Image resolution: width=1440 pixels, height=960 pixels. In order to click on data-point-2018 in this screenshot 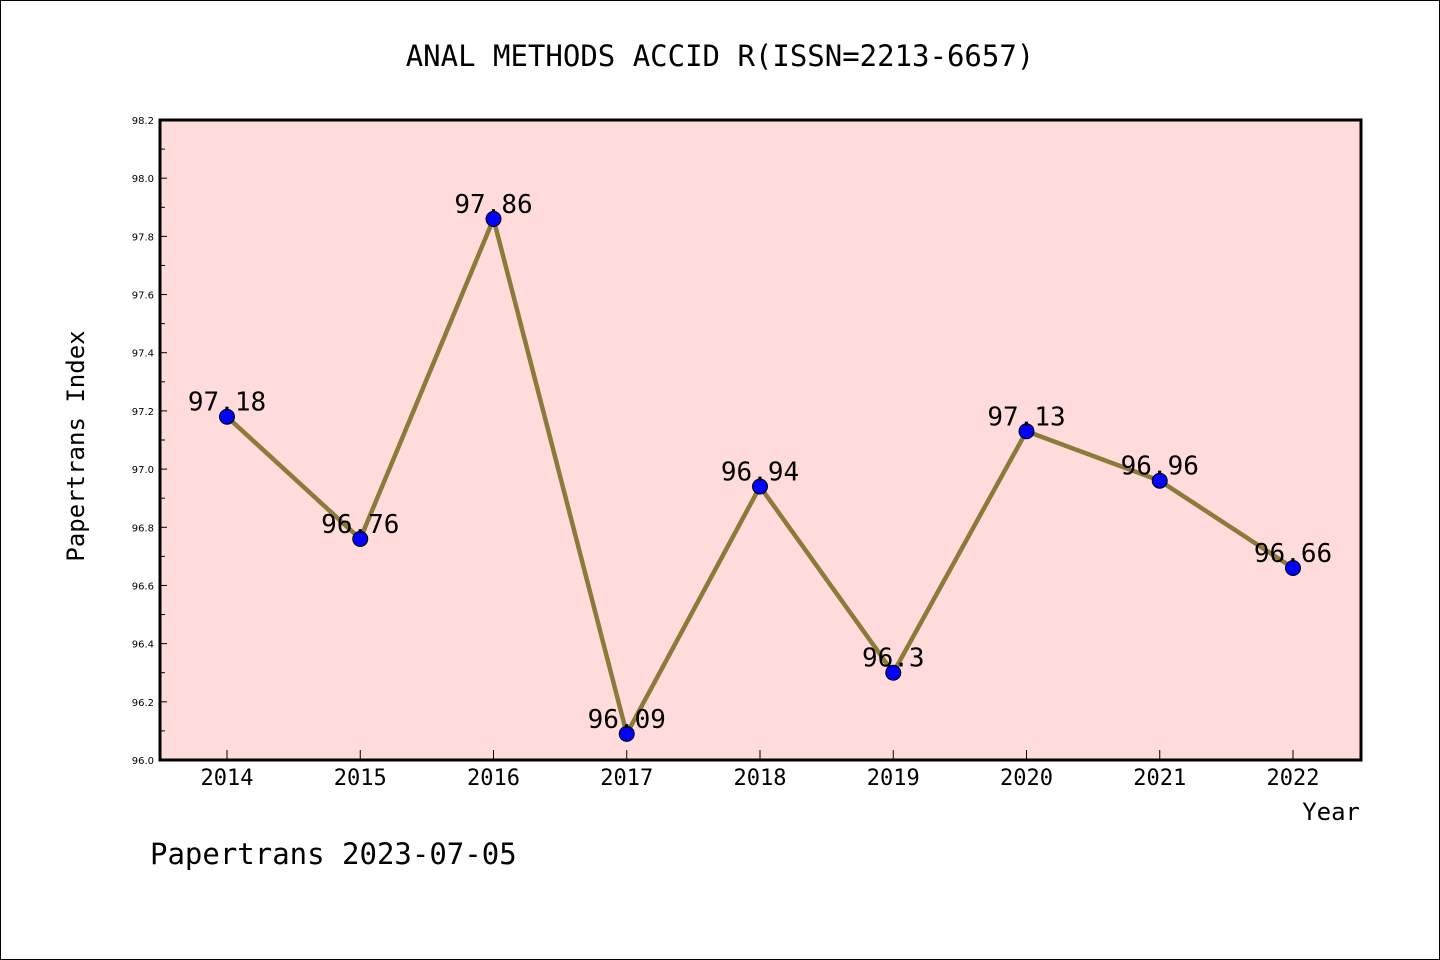, I will do `click(760, 486)`.